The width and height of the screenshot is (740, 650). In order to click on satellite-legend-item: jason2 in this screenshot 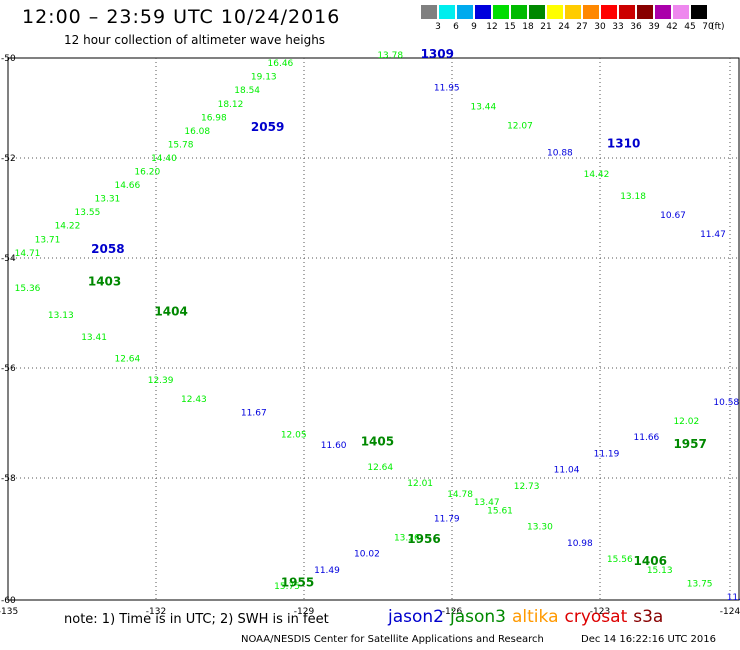, I will do `click(416, 617)`.